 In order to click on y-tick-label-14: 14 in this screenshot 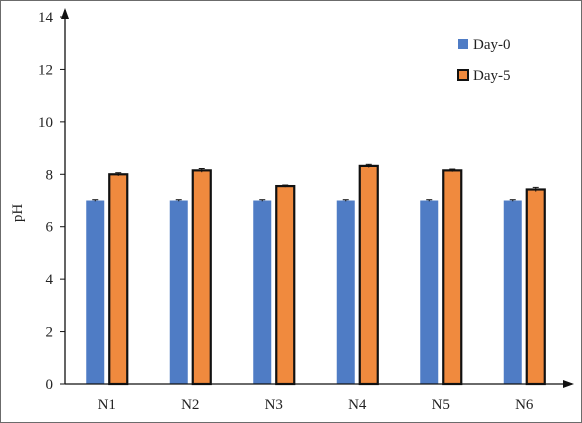, I will do `click(46, 18)`.